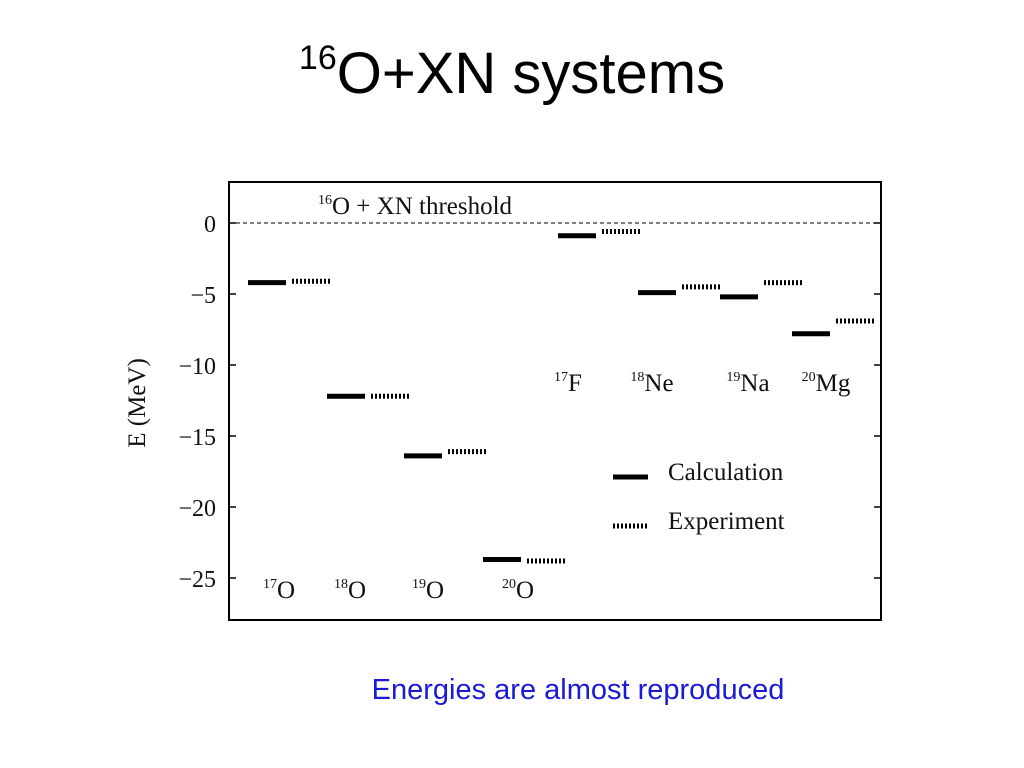 The image size is (1024, 768). Describe the element at coordinates (197, 580) in the screenshot. I see `y-tick-label: −25` at that location.